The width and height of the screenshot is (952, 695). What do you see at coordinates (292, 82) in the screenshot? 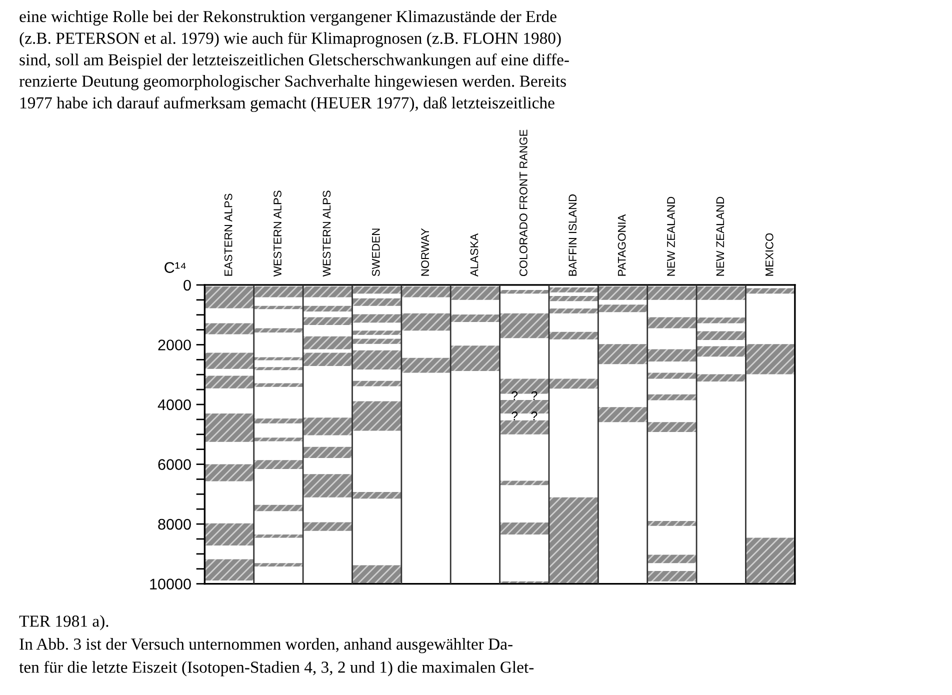
I see `text: renzierte Deutung geomorphologischer Sachverhalte hingewiesen werden. Bereits` at bounding box center [292, 82].